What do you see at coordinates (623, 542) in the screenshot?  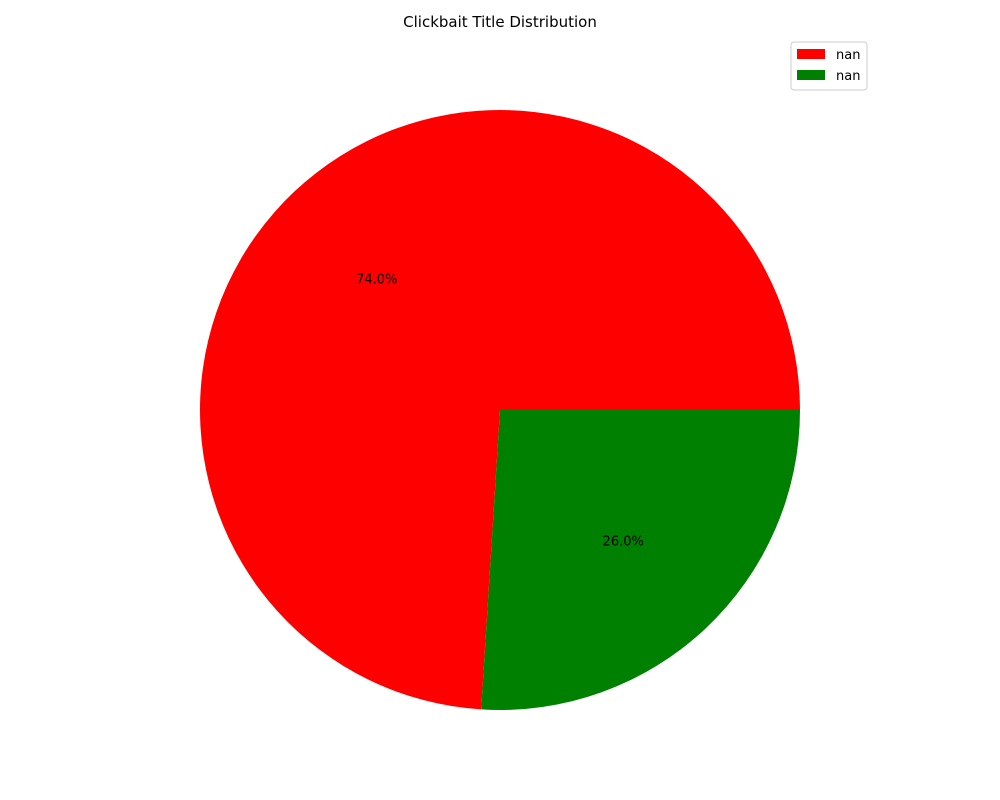 I see `pie-slice-1-pct-label: 26.0%` at bounding box center [623, 542].